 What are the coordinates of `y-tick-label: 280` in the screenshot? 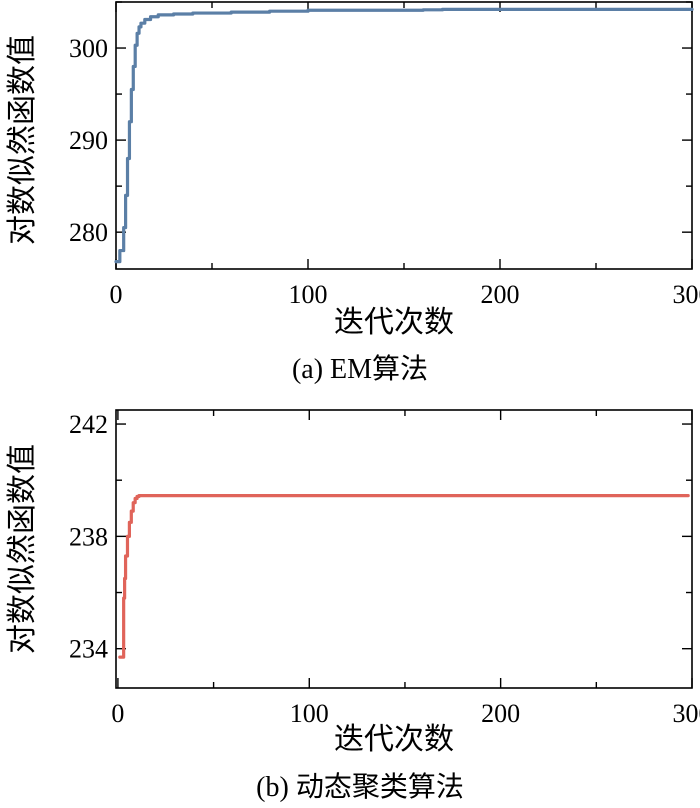 It's located at (88, 232).